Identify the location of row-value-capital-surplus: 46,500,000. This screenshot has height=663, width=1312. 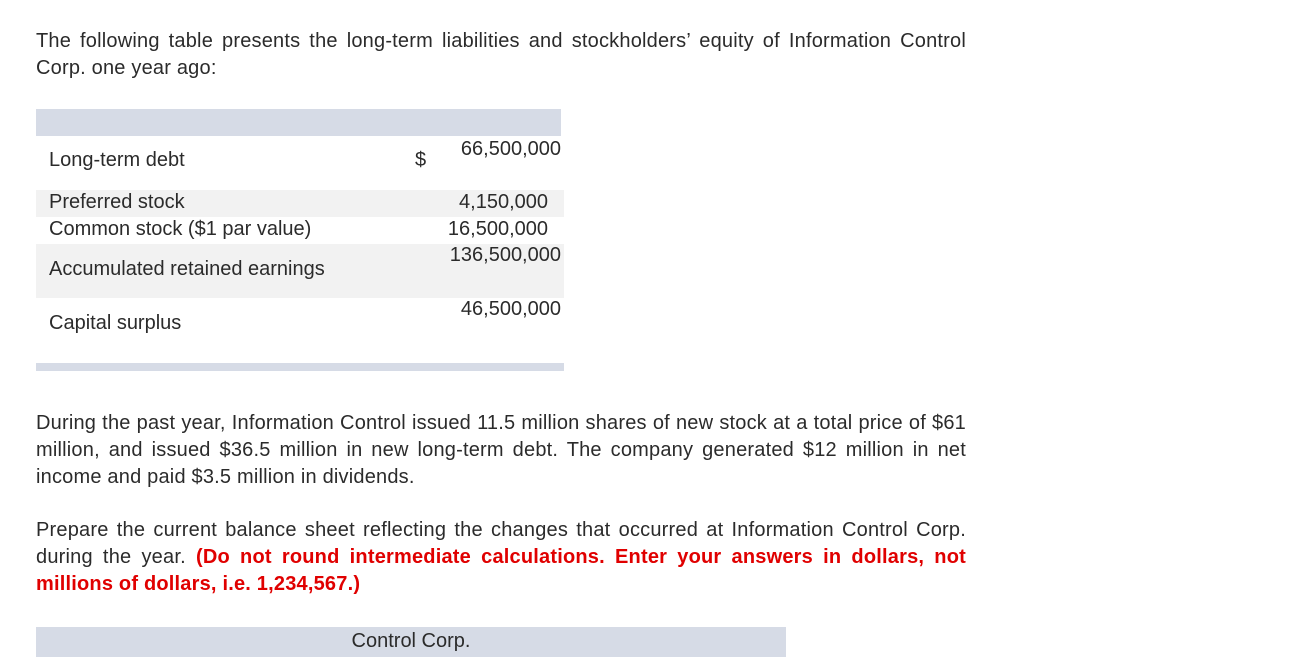
(510, 309).